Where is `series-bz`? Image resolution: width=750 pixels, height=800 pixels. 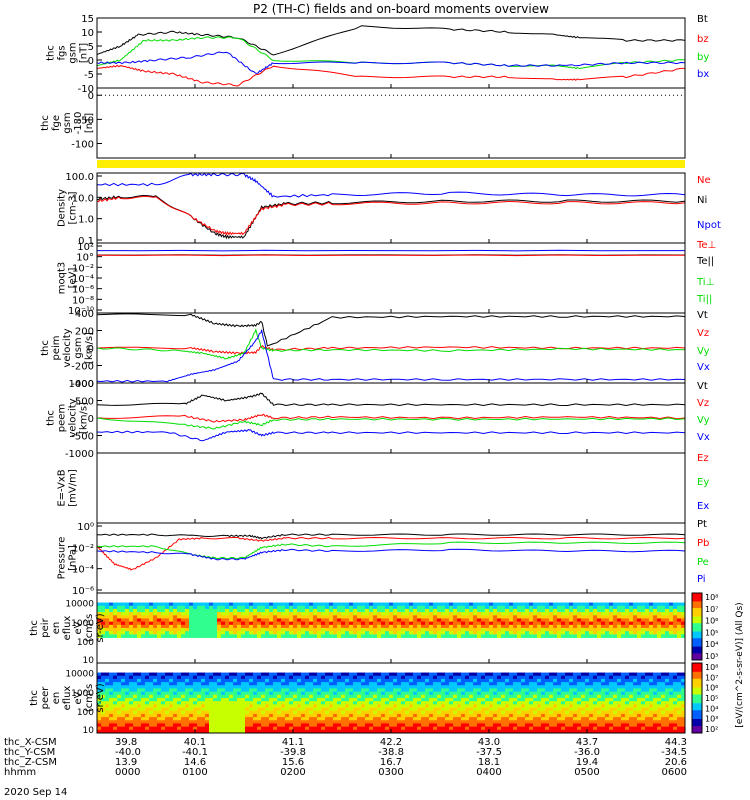
series-bz is located at coordinates (390, 75).